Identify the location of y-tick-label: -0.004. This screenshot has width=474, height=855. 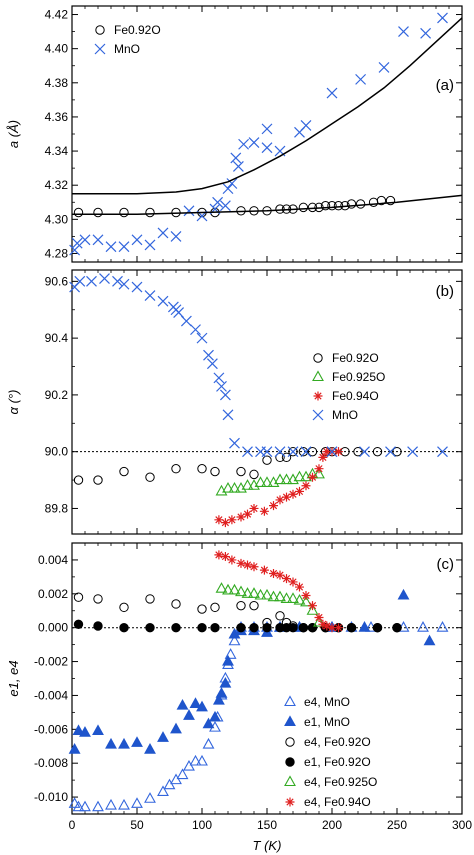
(51, 695).